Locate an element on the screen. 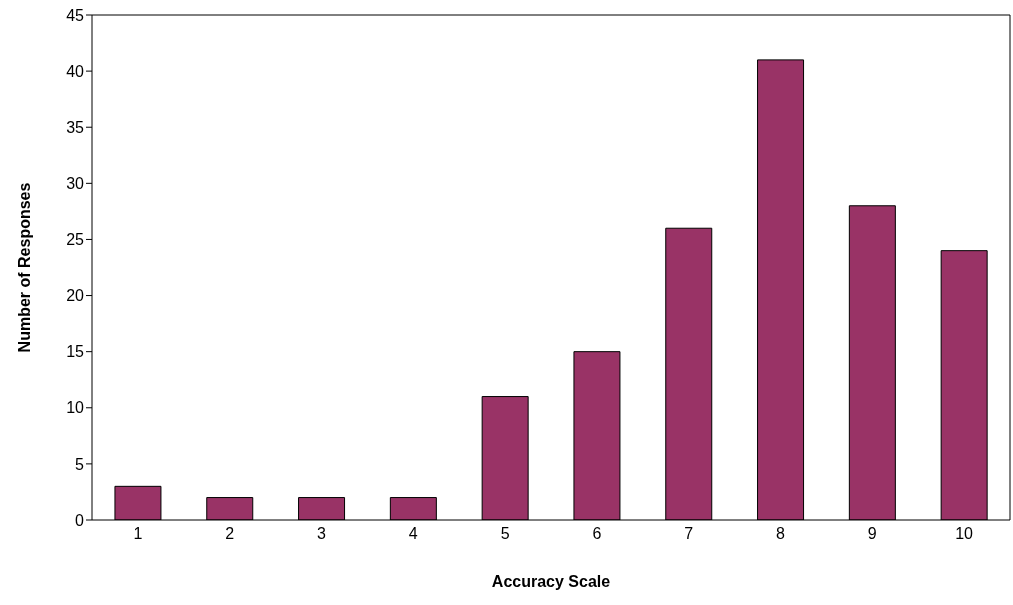 This screenshot has width=1013, height=605. x-tick-label: 4 is located at coordinates (413, 534).